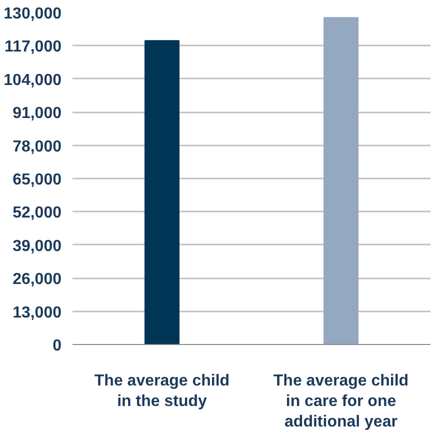  Describe the element at coordinates (57, 346) in the screenshot. I see `y-tick-label: 0` at that location.